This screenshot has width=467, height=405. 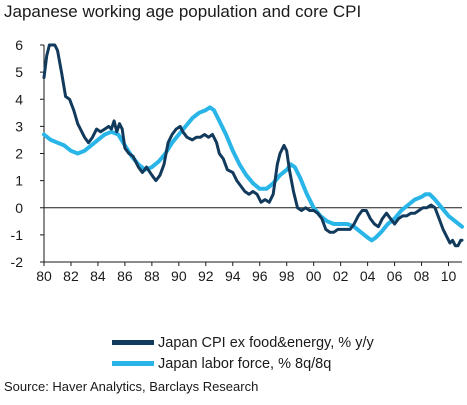 I want to click on x-tick-label: 04, so click(x=368, y=276).